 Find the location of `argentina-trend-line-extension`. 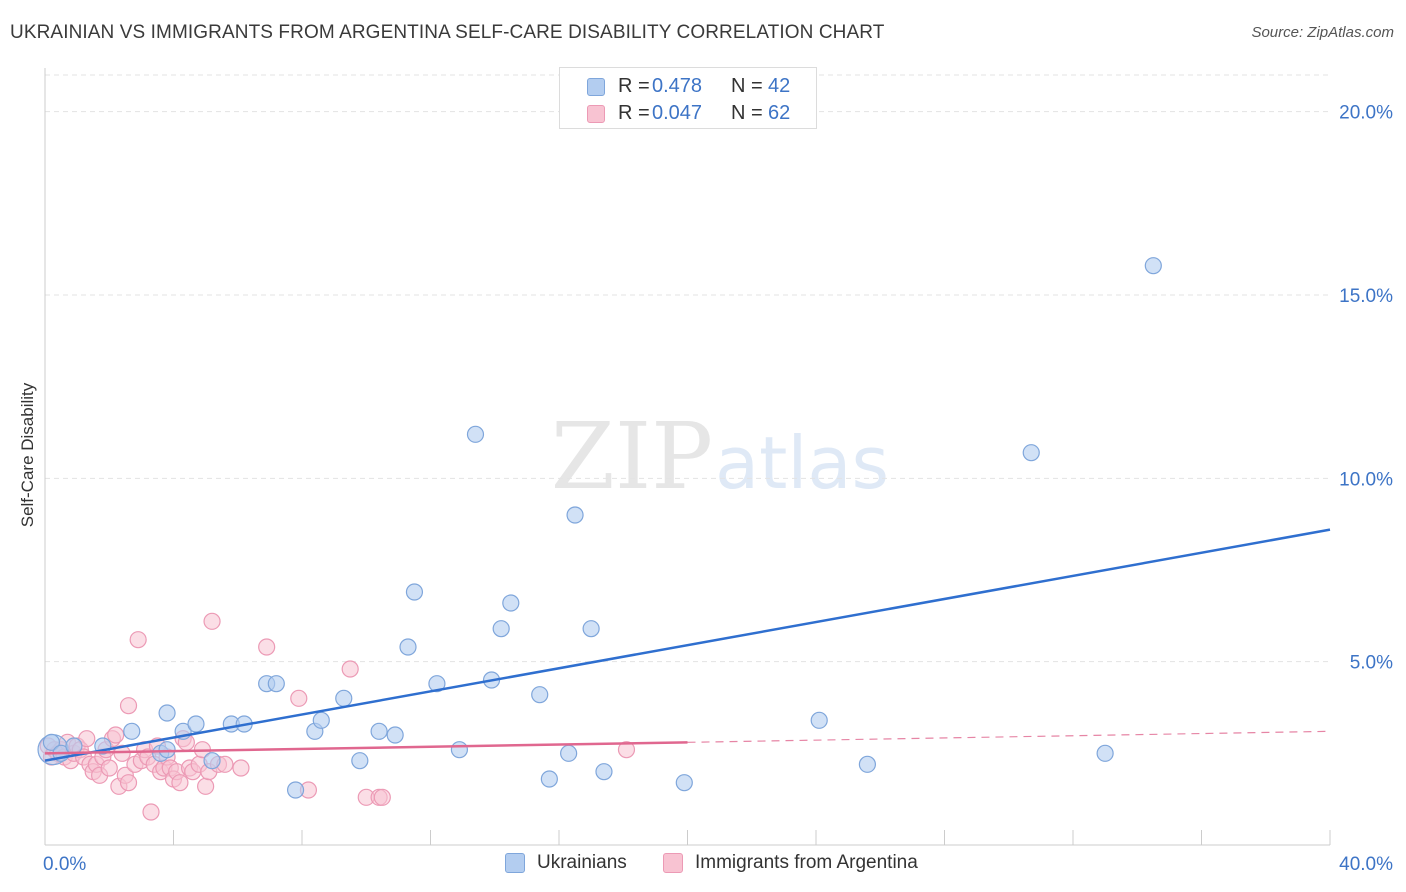

argentina-trend-line-extension is located at coordinates (1009, 736).